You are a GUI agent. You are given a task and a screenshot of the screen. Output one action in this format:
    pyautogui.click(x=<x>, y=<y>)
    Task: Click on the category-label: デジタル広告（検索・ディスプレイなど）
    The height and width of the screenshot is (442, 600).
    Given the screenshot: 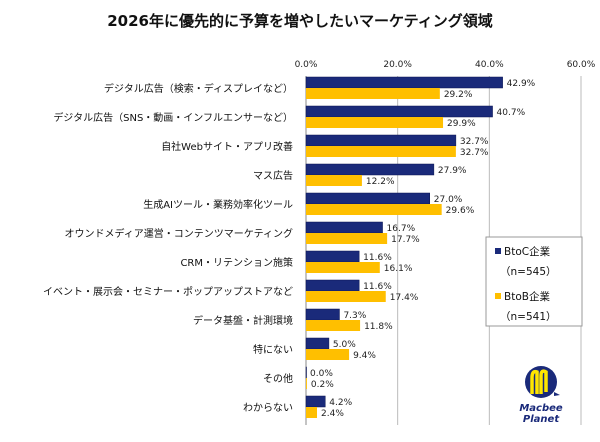 What is the action you would take?
    pyautogui.click(x=198, y=88)
    